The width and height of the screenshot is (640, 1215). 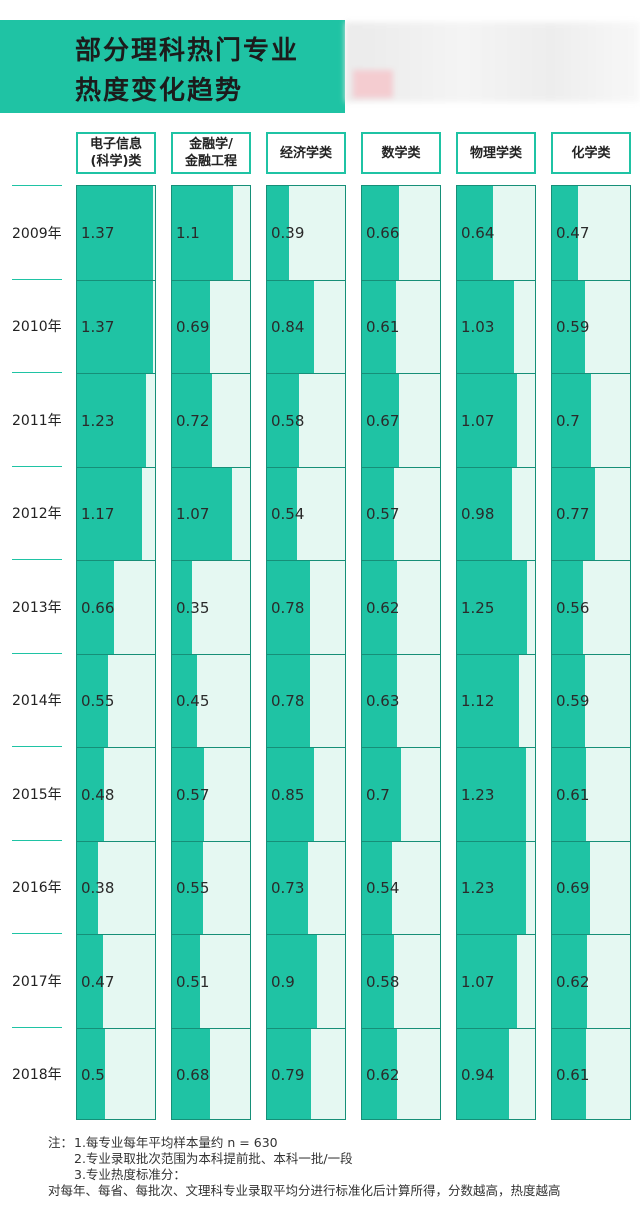 I want to click on value-label: 1.07, so click(x=478, y=981).